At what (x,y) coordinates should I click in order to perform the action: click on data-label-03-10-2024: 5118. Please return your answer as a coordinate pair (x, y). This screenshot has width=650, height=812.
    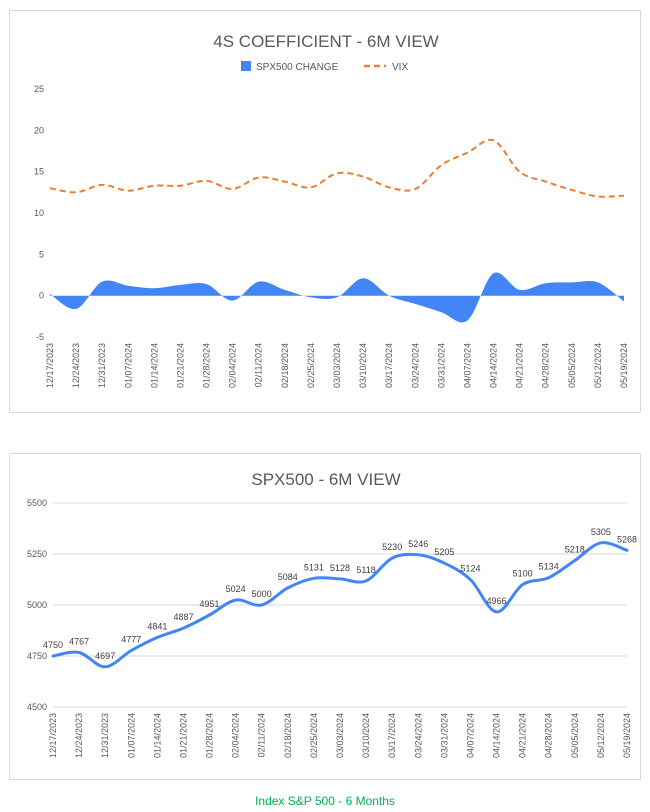
    Looking at the image, I should click on (365, 570).